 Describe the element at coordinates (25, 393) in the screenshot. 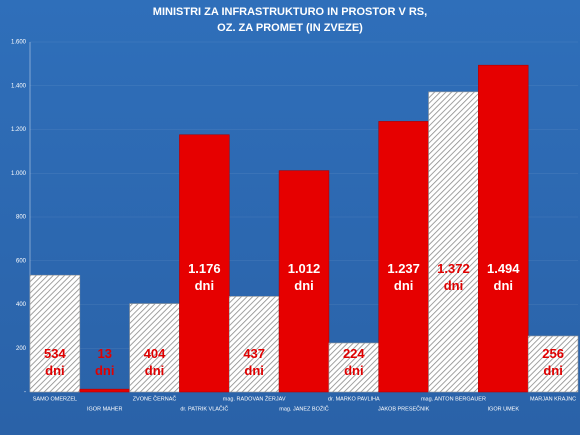

I see `y-tick-label: -` at that location.